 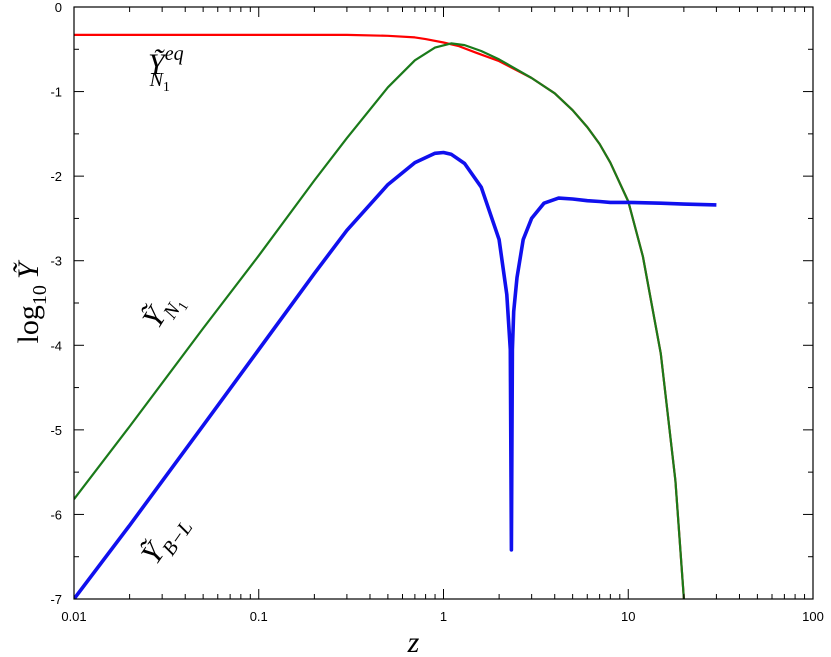 What do you see at coordinates (31, 301) in the screenshot?
I see `y-axis-label: log10Ỹ` at bounding box center [31, 301].